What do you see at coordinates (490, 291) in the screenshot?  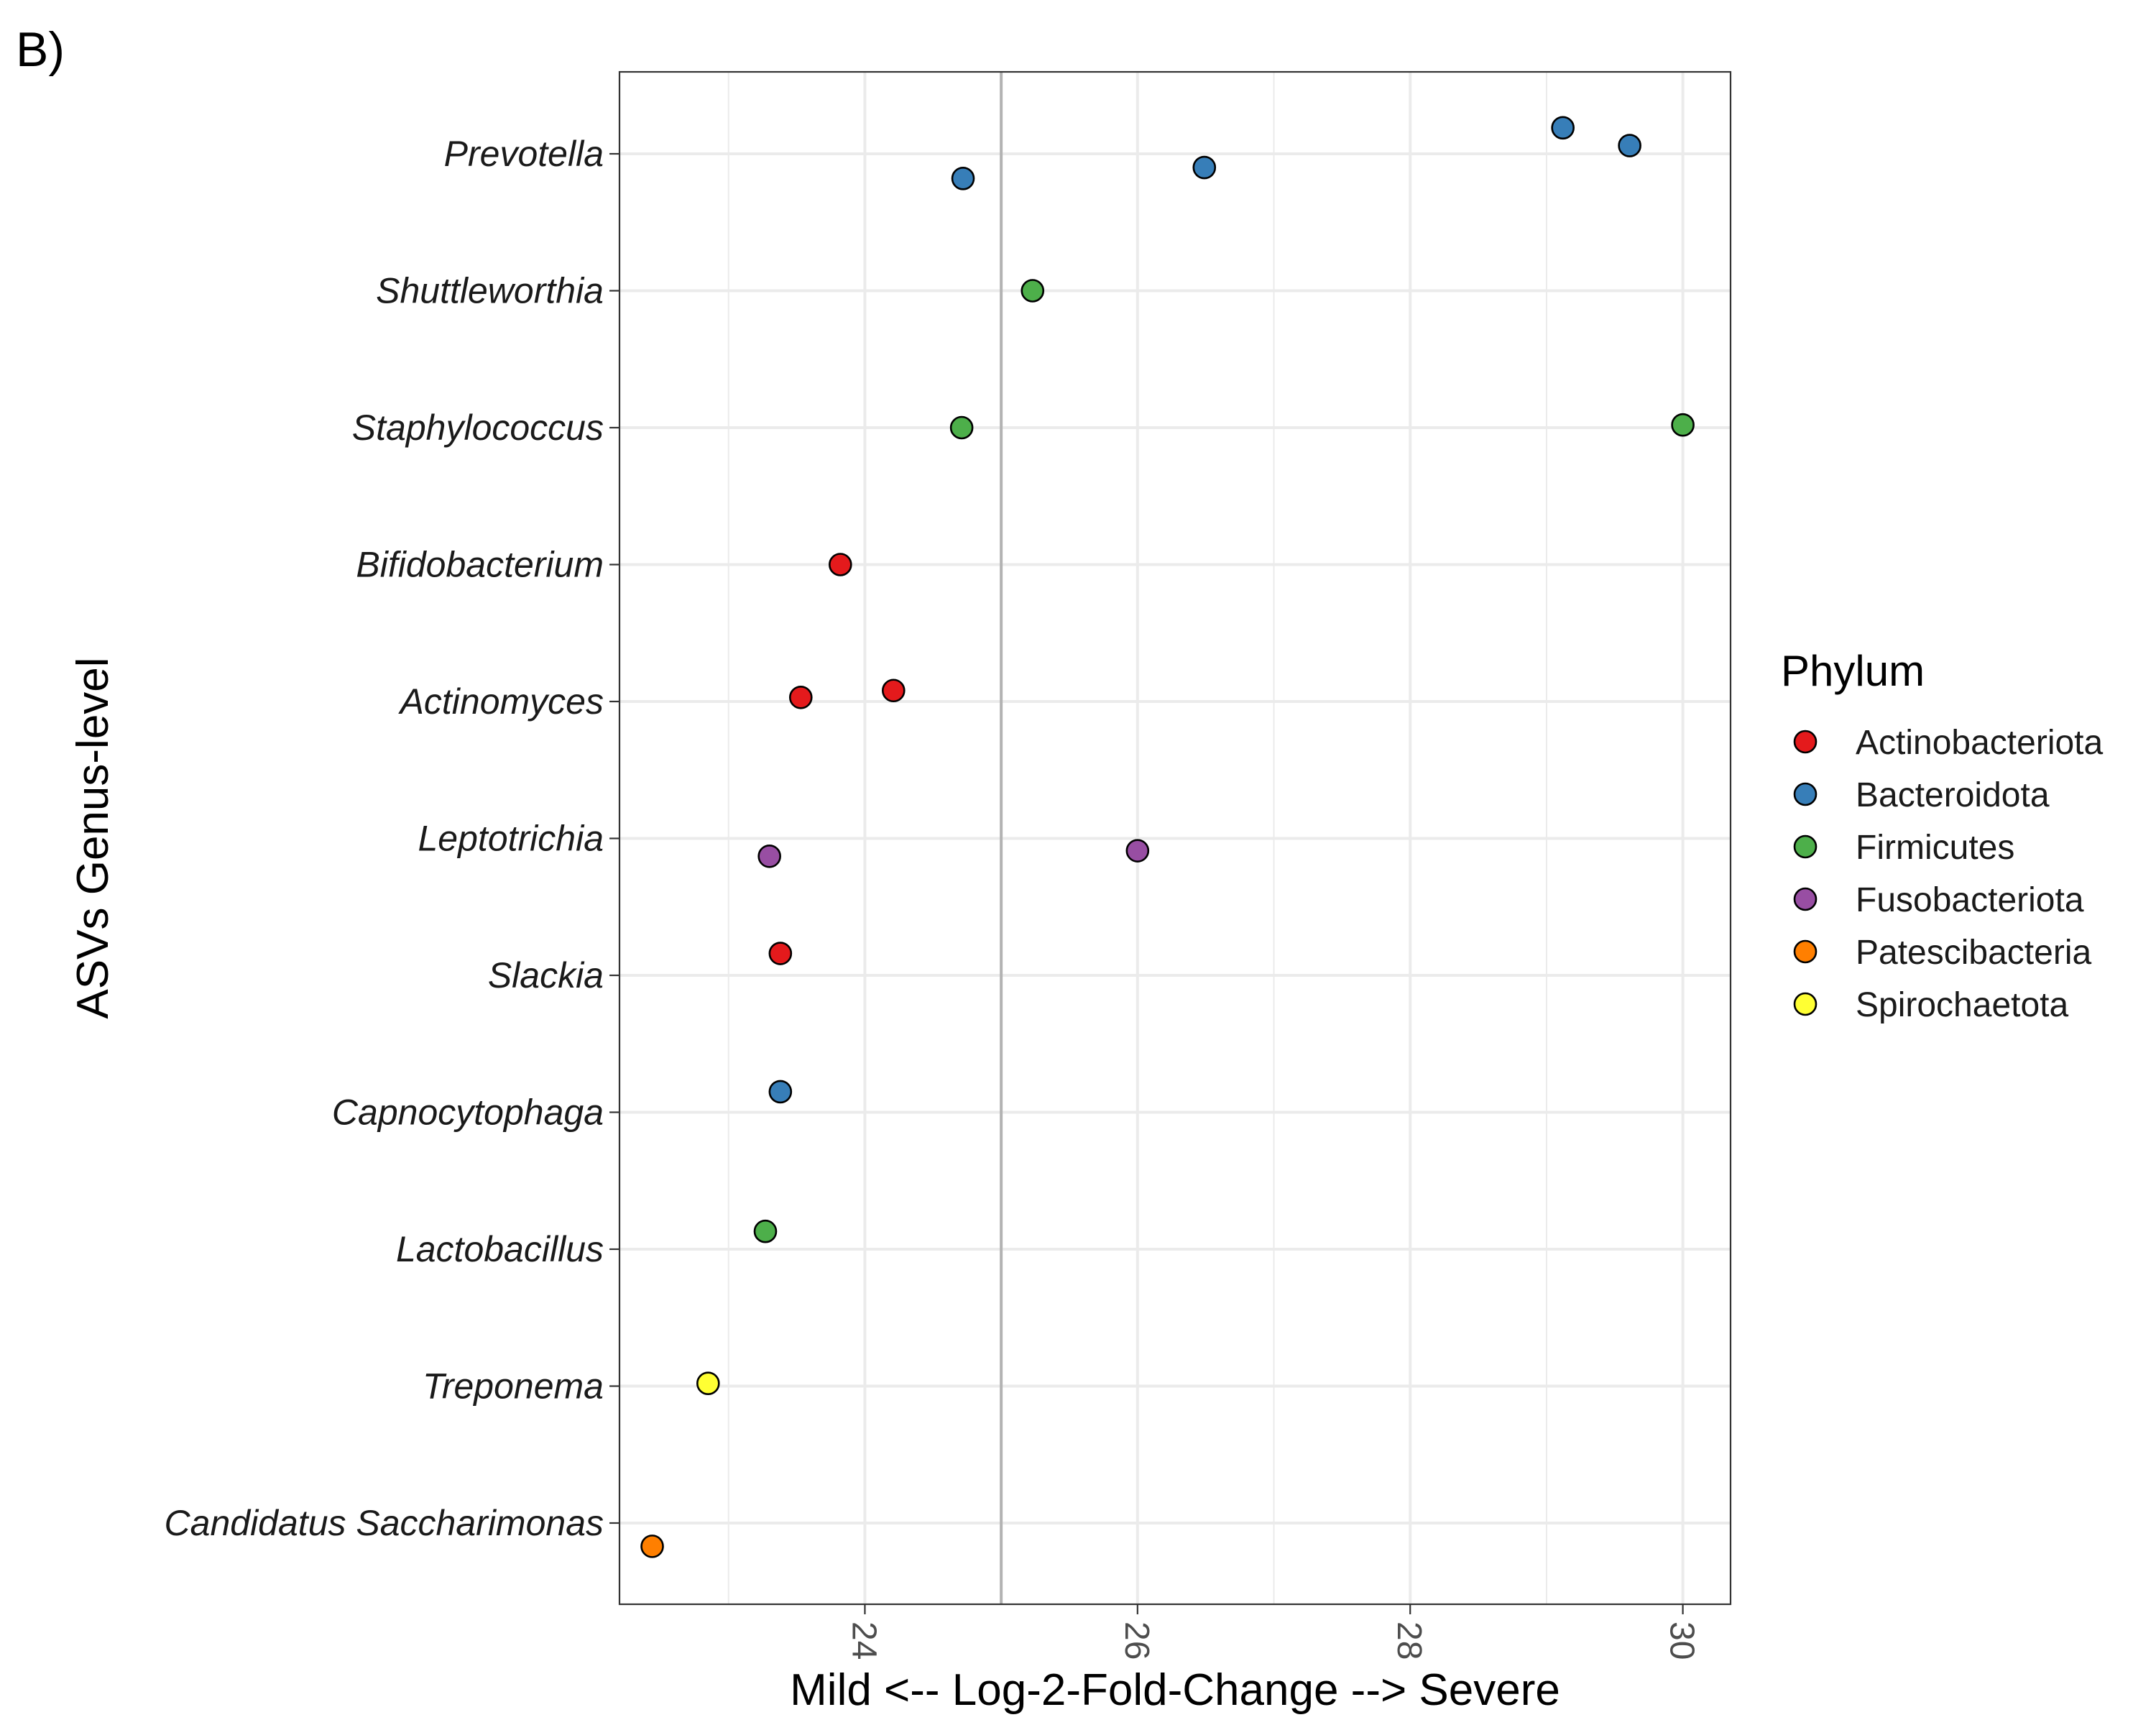 I see `y-tick-label: Shuttleworthia` at bounding box center [490, 291].